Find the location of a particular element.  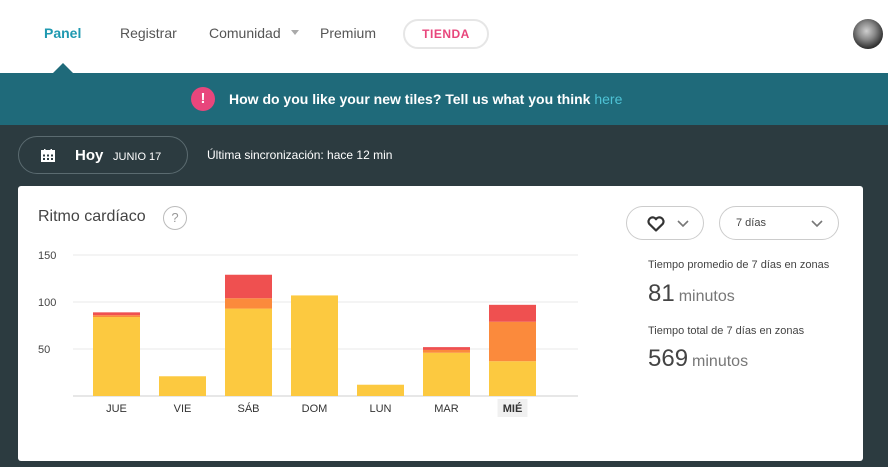

x-tick-label: JUE is located at coordinates (116, 409).